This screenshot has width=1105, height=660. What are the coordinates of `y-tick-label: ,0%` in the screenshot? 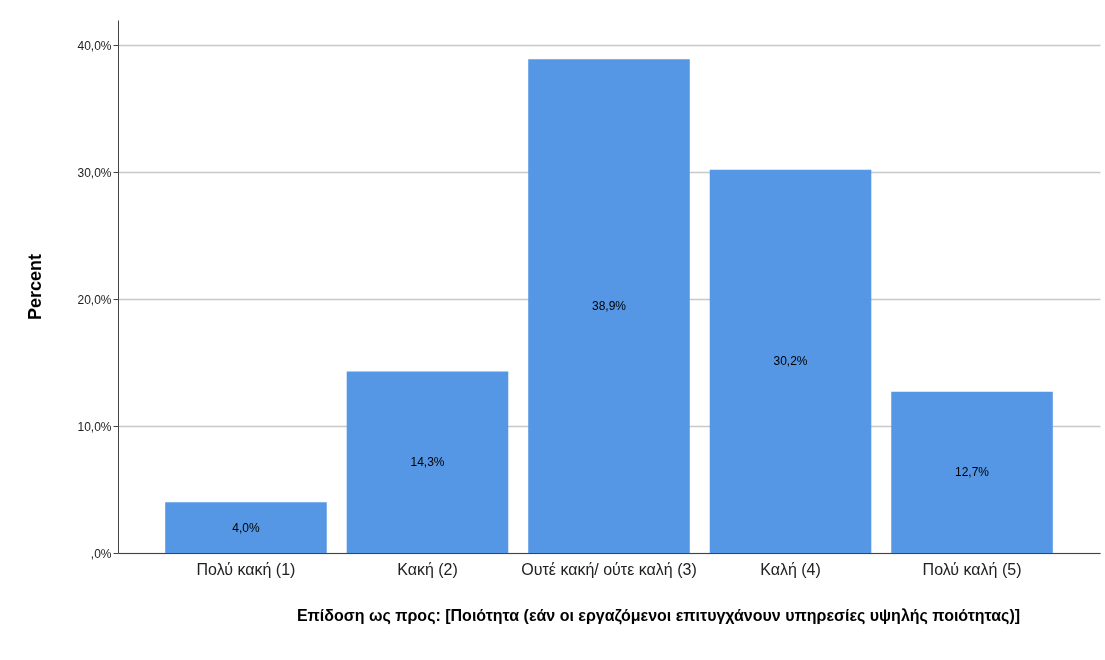 It's located at (101, 553).